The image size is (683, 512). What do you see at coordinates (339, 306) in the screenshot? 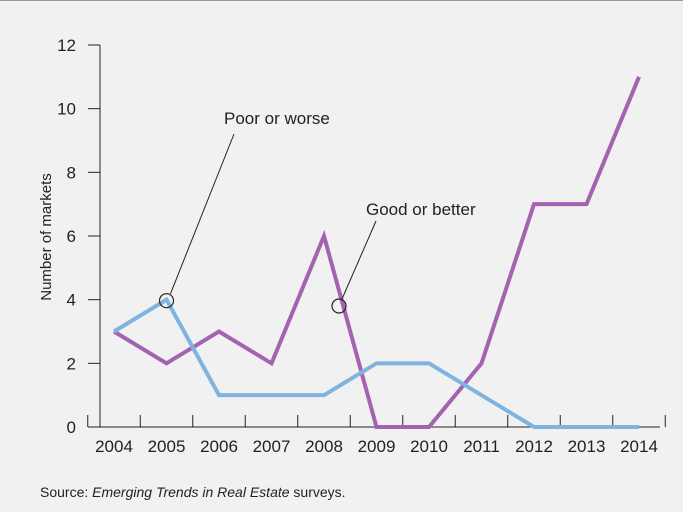
I see `annotation-circle-good` at bounding box center [339, 306].